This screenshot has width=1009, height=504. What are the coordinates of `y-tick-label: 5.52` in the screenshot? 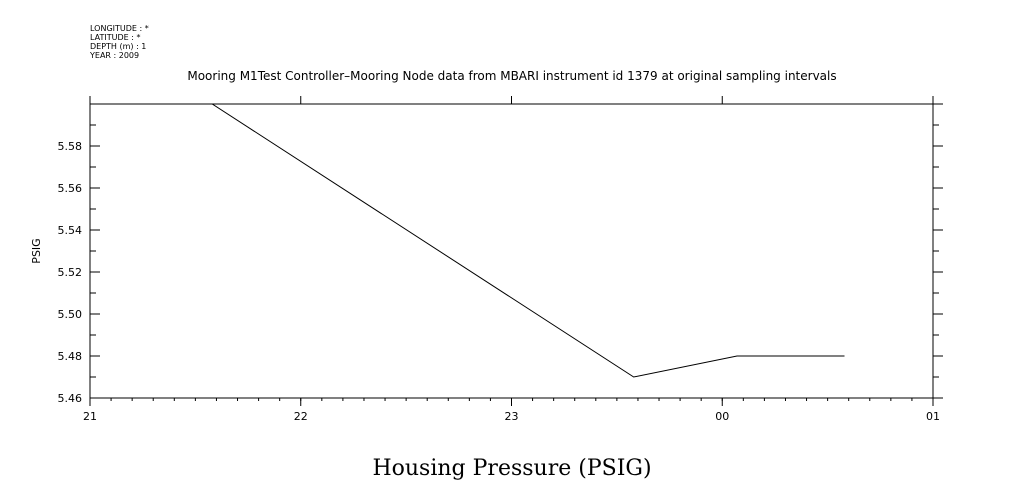 It's located at (70, 272).